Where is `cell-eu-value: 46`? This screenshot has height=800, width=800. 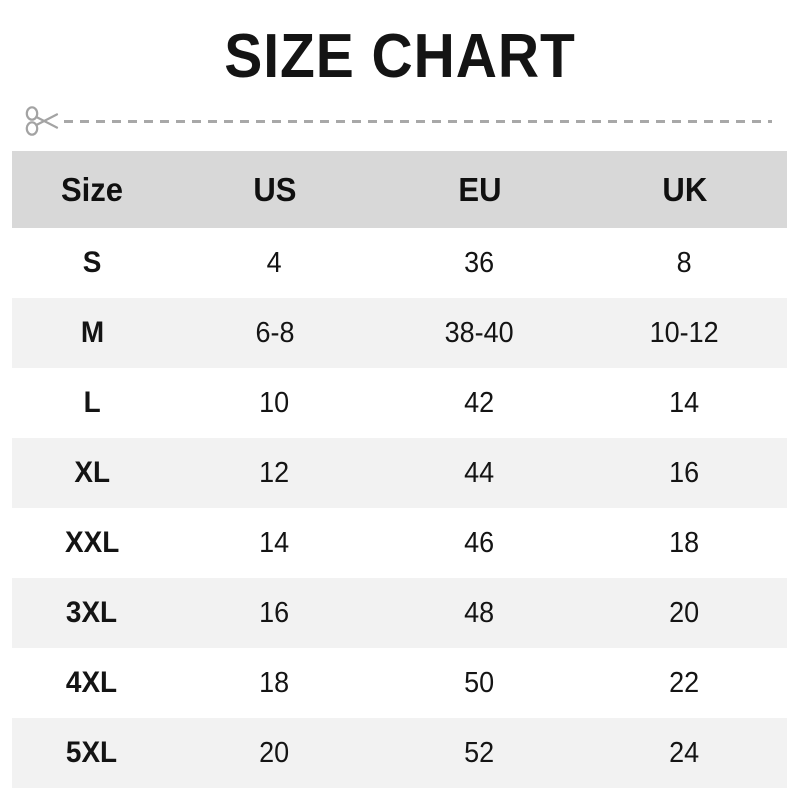 cell-eu-value: 46 is located at coordinates (479, 542).